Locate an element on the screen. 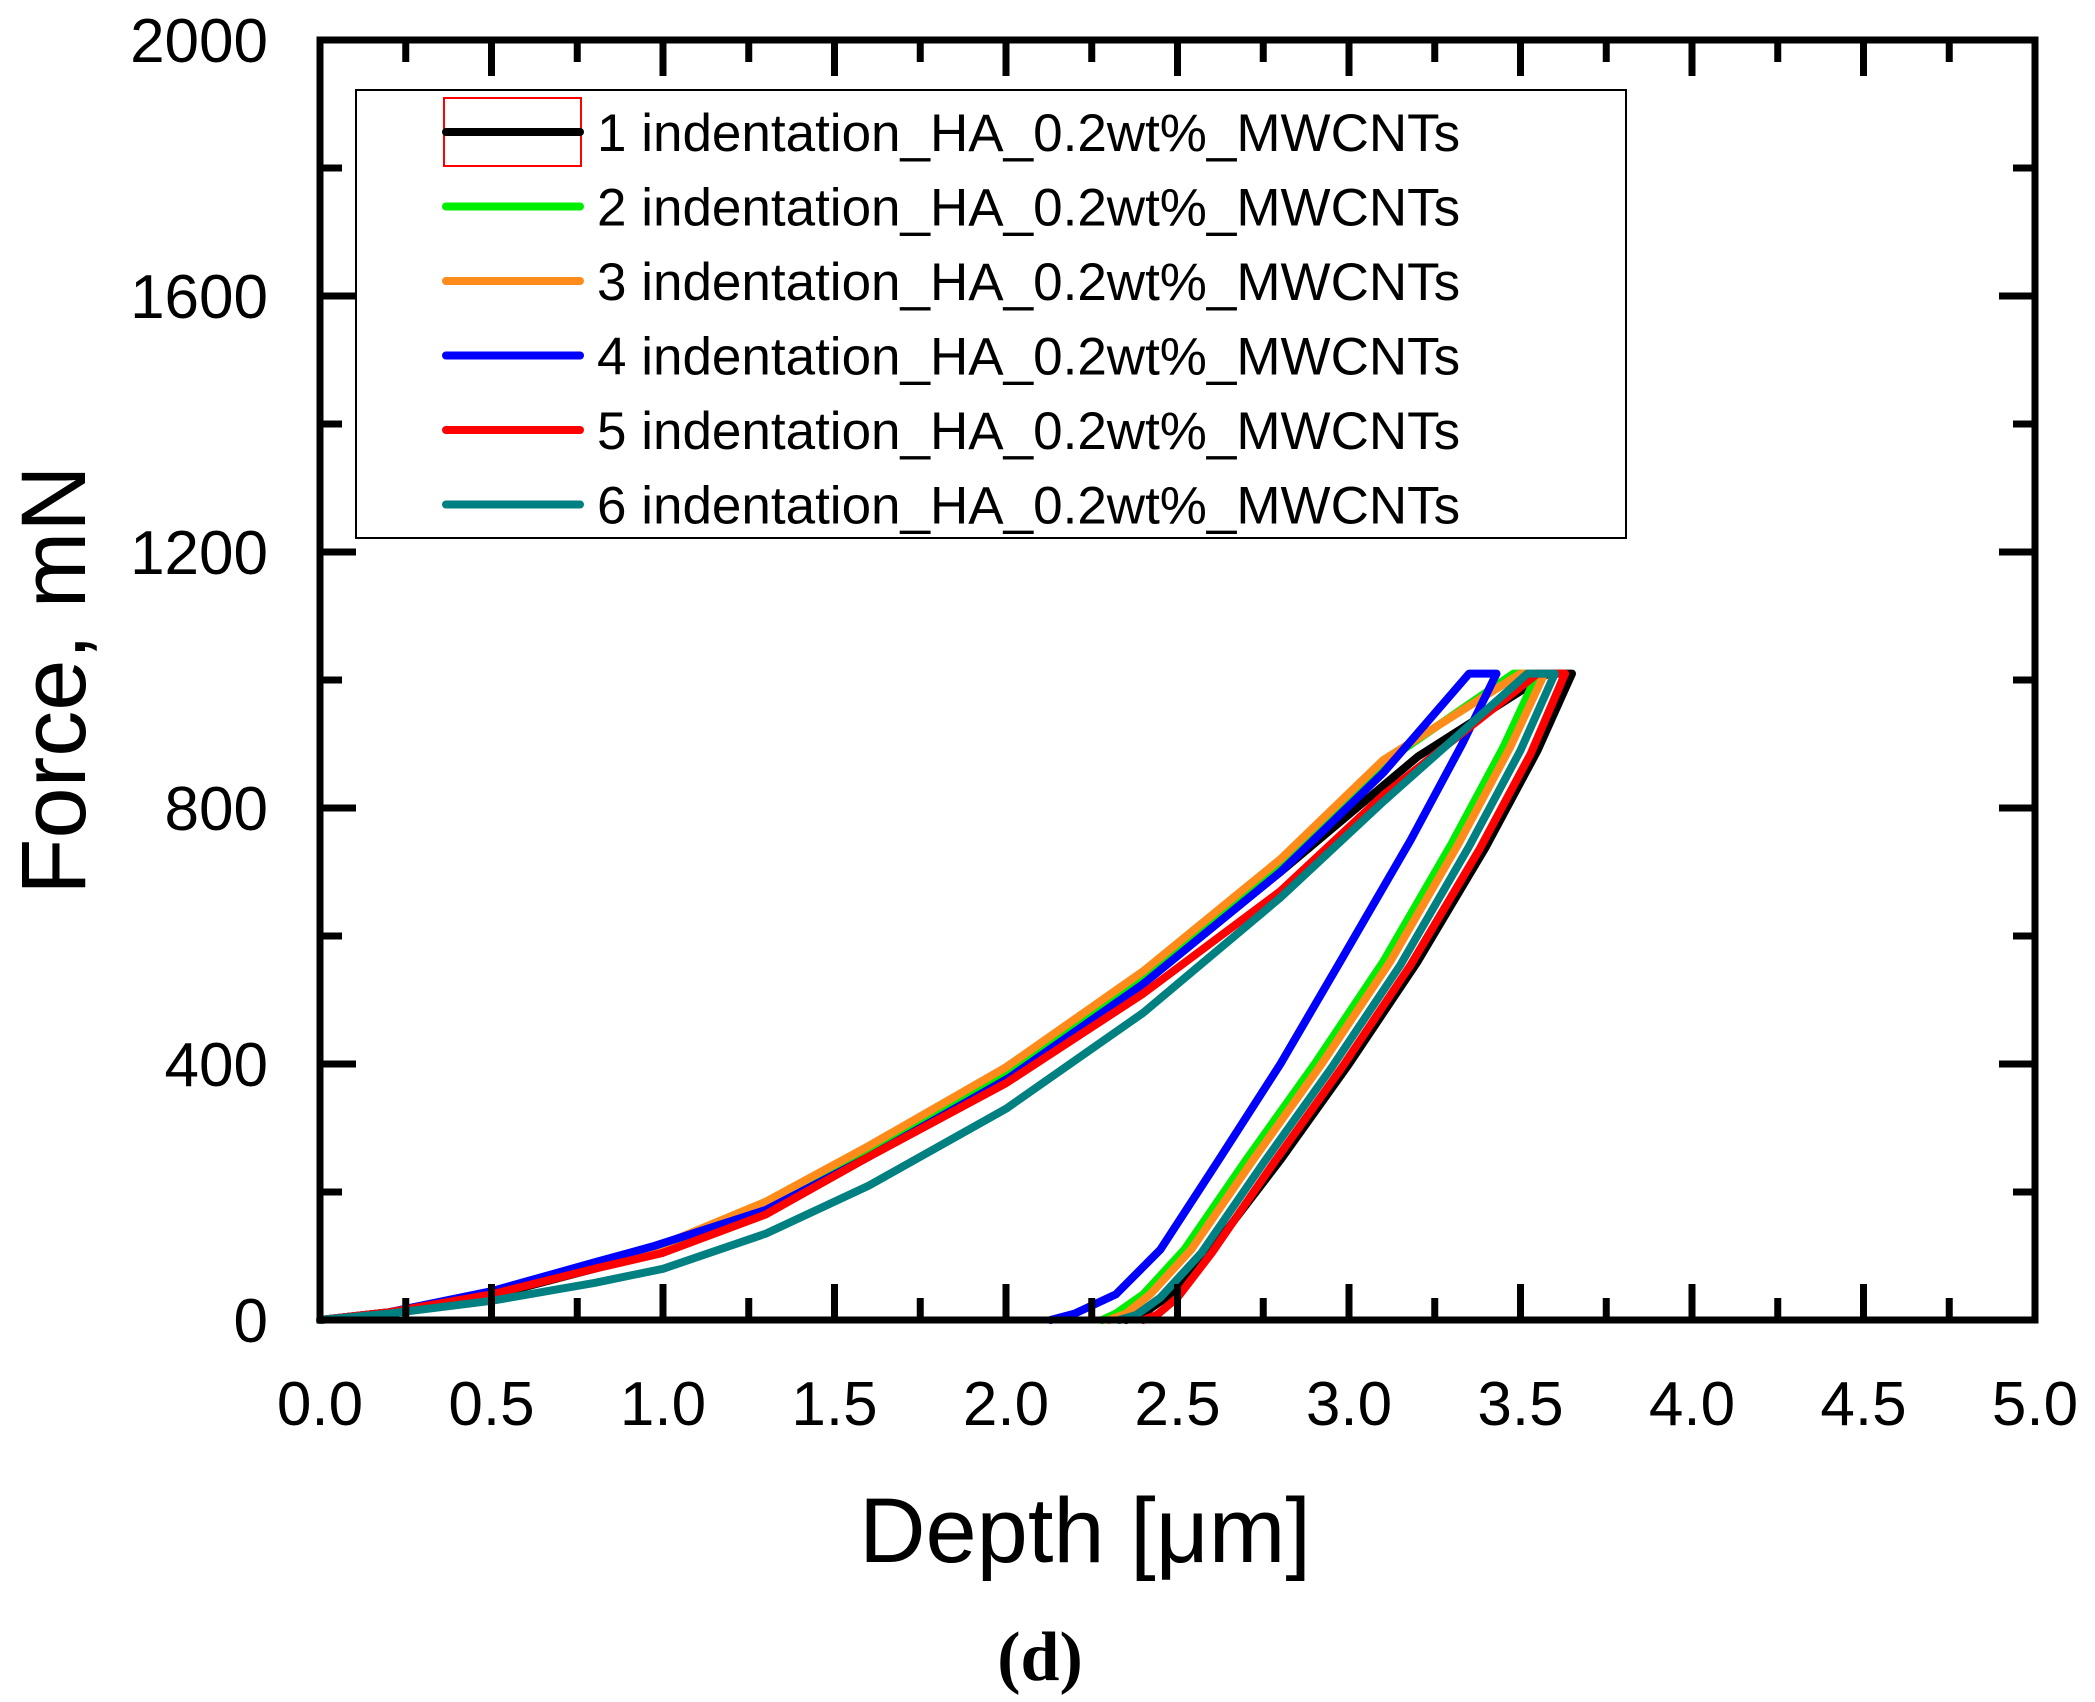 The width and height of the screenshot is (2095, 1702). y-tick-label: 0 is located at coordinates (251, 1321).